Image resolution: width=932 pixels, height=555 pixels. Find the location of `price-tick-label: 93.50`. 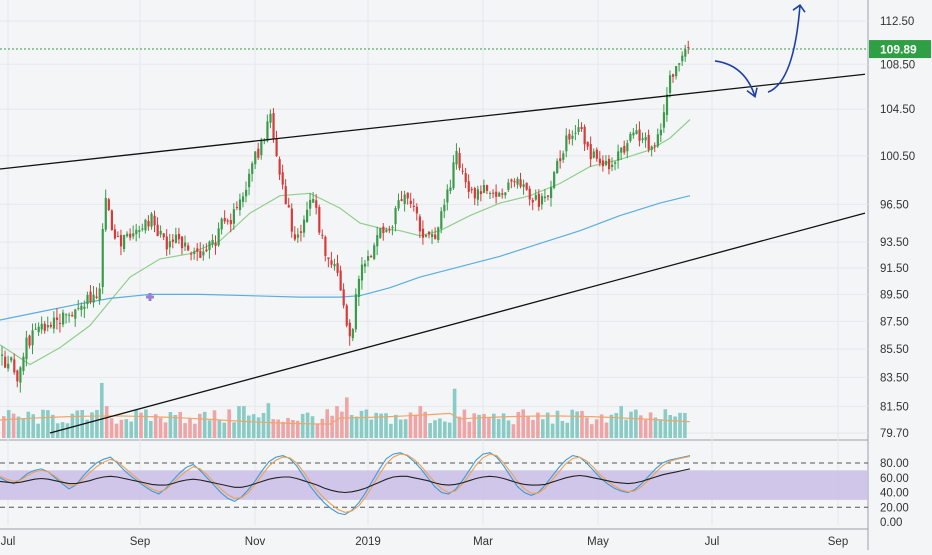

price-tick-label: 93.50 is located at coordinates (894, 243).